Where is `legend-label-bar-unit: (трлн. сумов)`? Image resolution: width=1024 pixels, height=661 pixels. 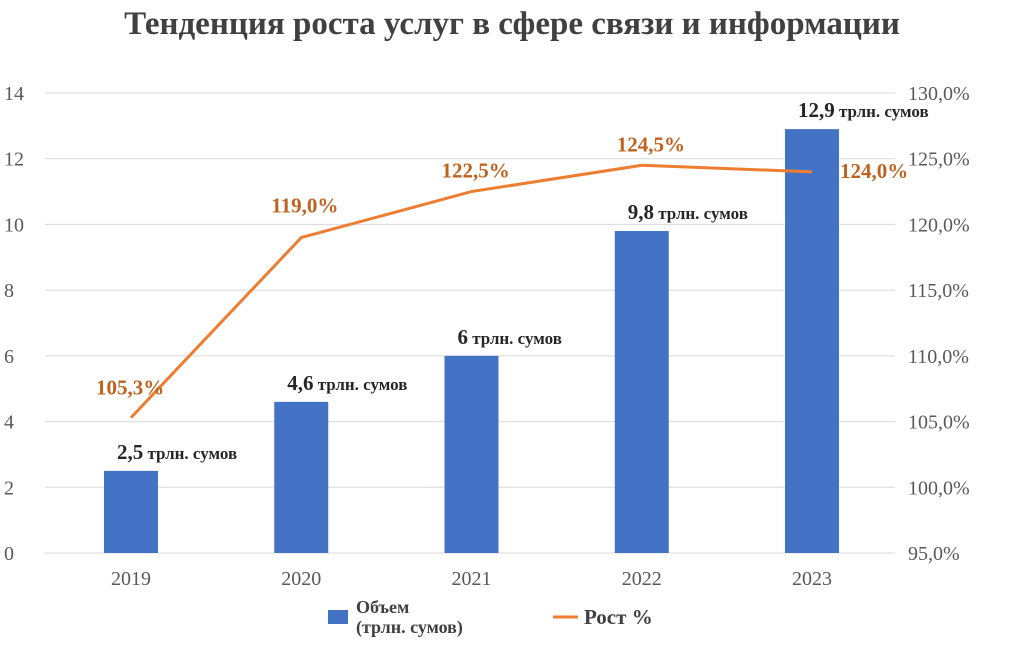
legend-label-bar-unit: (трлн. сумов) is located at coordinates (409, 627).